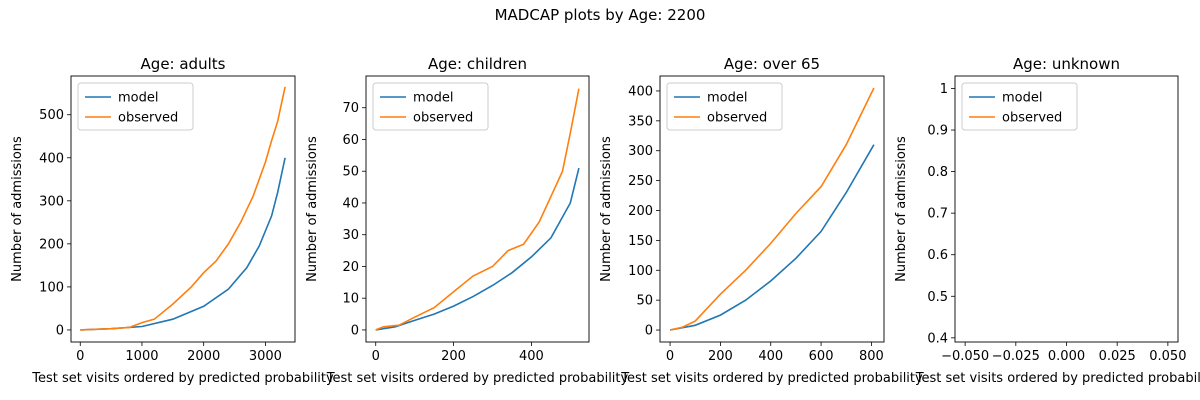 This screenshot has width=1200, height=400. I want to click on y-tick-label: 500, so click(51, 115).